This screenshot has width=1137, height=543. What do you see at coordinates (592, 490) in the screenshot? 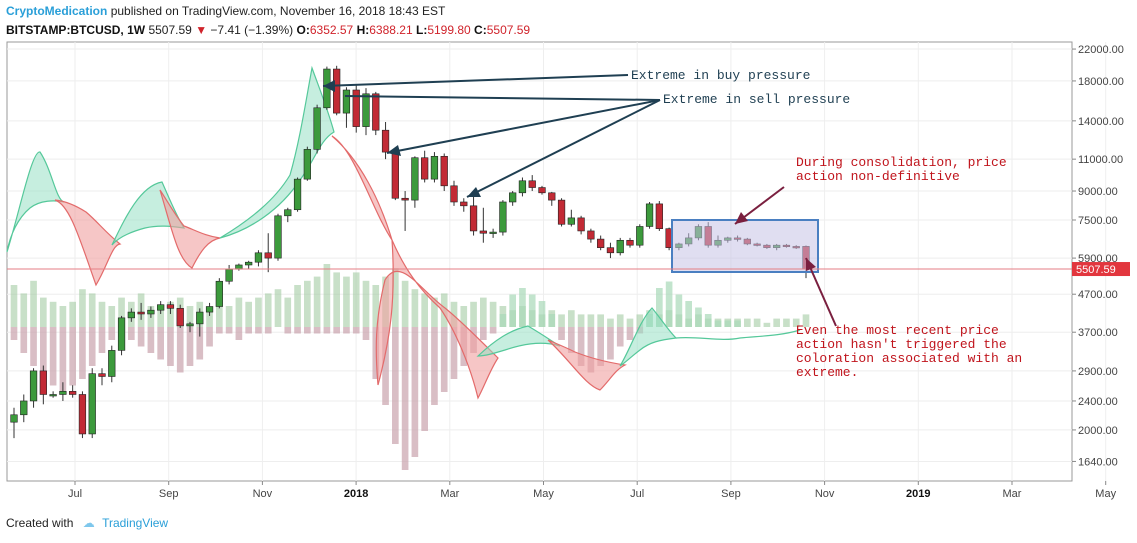
I see `time-axis: Jul Sep Nov 2018 Mar May Jul Sep Nov 2019 Mar May` at bounding box center [592, 490].